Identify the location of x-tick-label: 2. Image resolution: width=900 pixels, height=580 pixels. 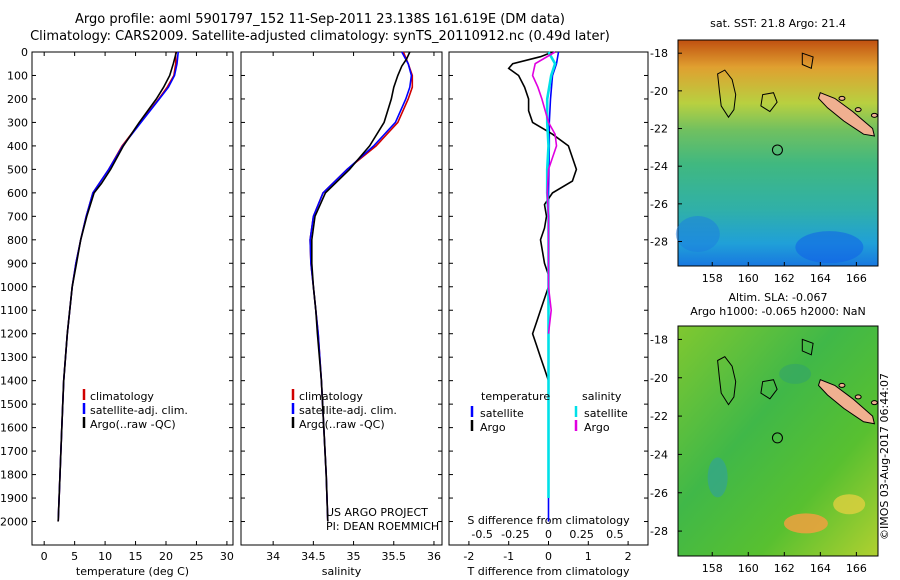
(628, 556).